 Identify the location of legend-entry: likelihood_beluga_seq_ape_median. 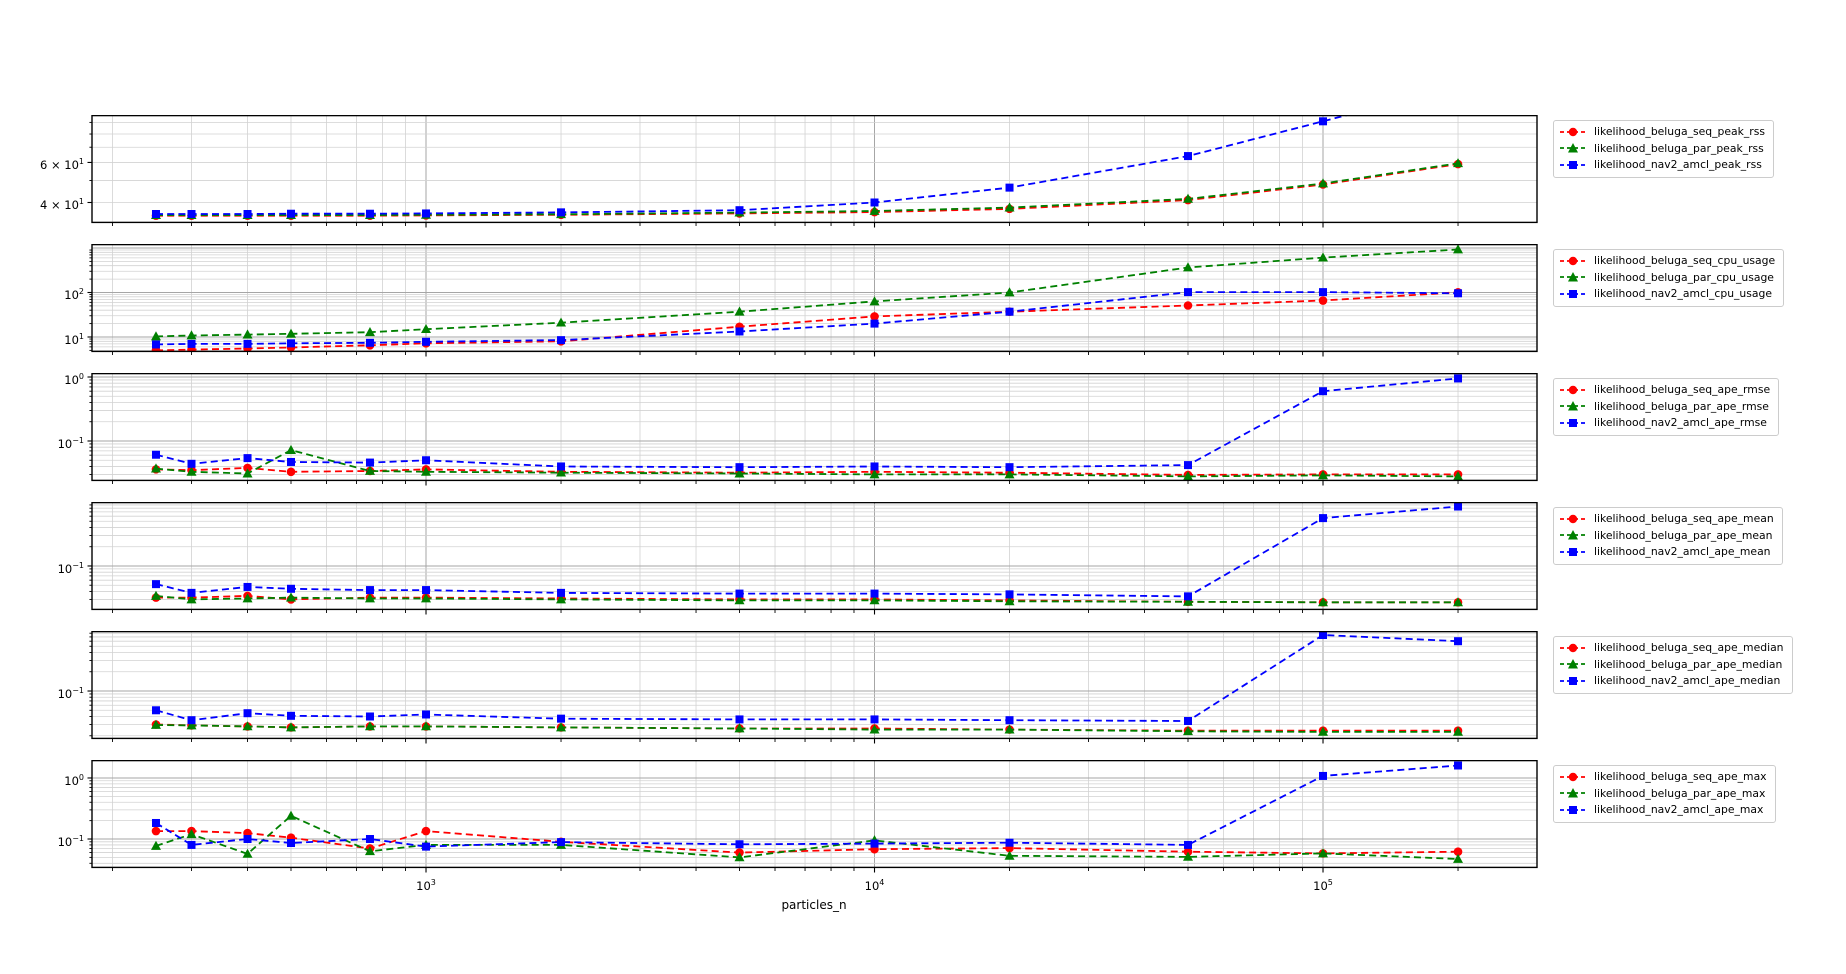
(1672, 648).